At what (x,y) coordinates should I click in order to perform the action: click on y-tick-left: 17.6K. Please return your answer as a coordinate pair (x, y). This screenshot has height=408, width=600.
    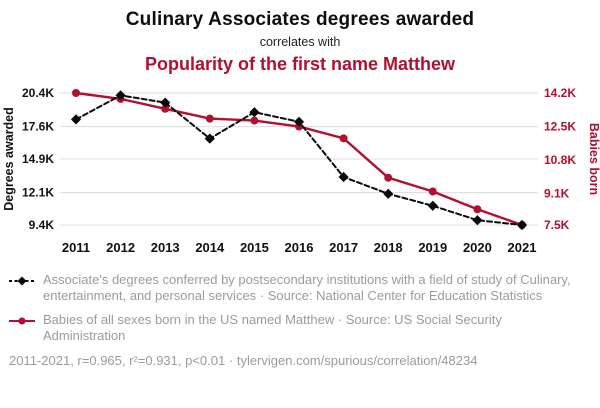
    Looking at the image, I should click on (38, 127).